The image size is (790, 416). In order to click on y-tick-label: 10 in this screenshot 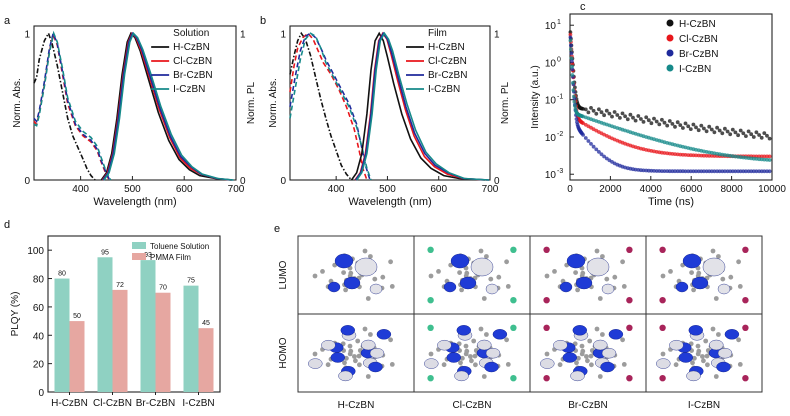, I will do `click(551, 101)`.